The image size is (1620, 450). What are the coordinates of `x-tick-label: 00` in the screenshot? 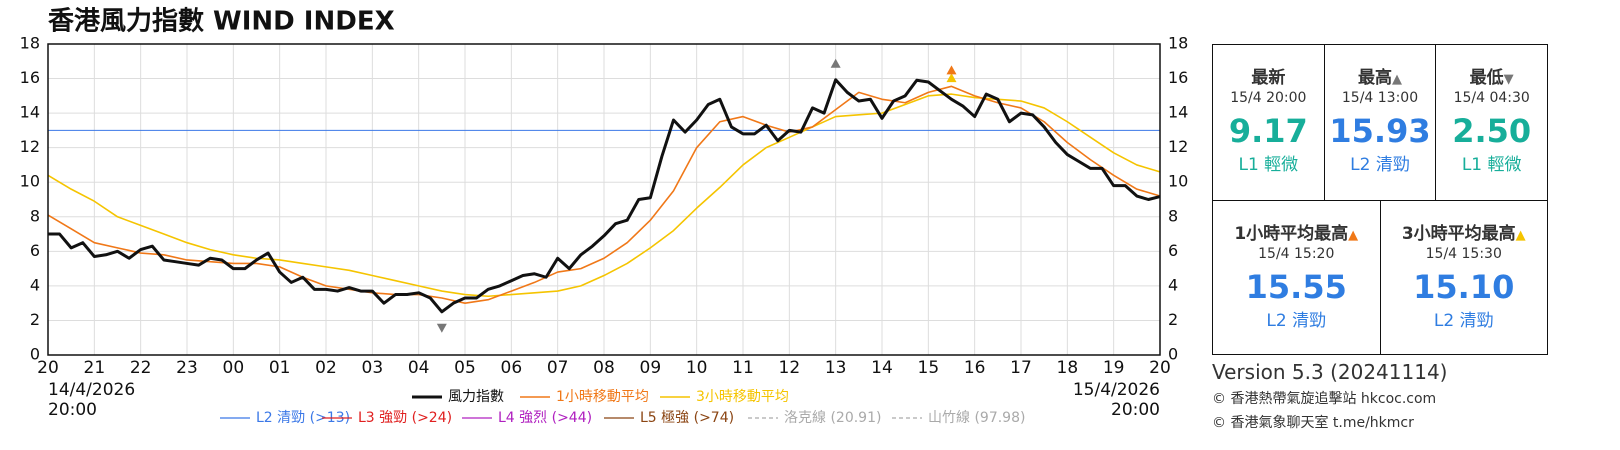 It's located at (234, 368).